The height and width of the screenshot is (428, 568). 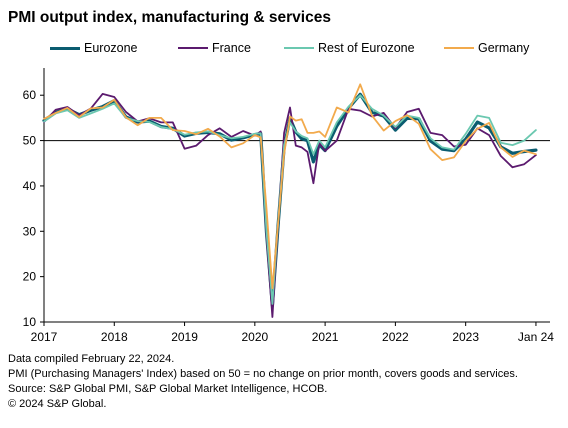 What do you see at coordinates (44, 337) in the screenshot?
I see `x-tick-label-2017: 2017` at bounding box center [44, 337].